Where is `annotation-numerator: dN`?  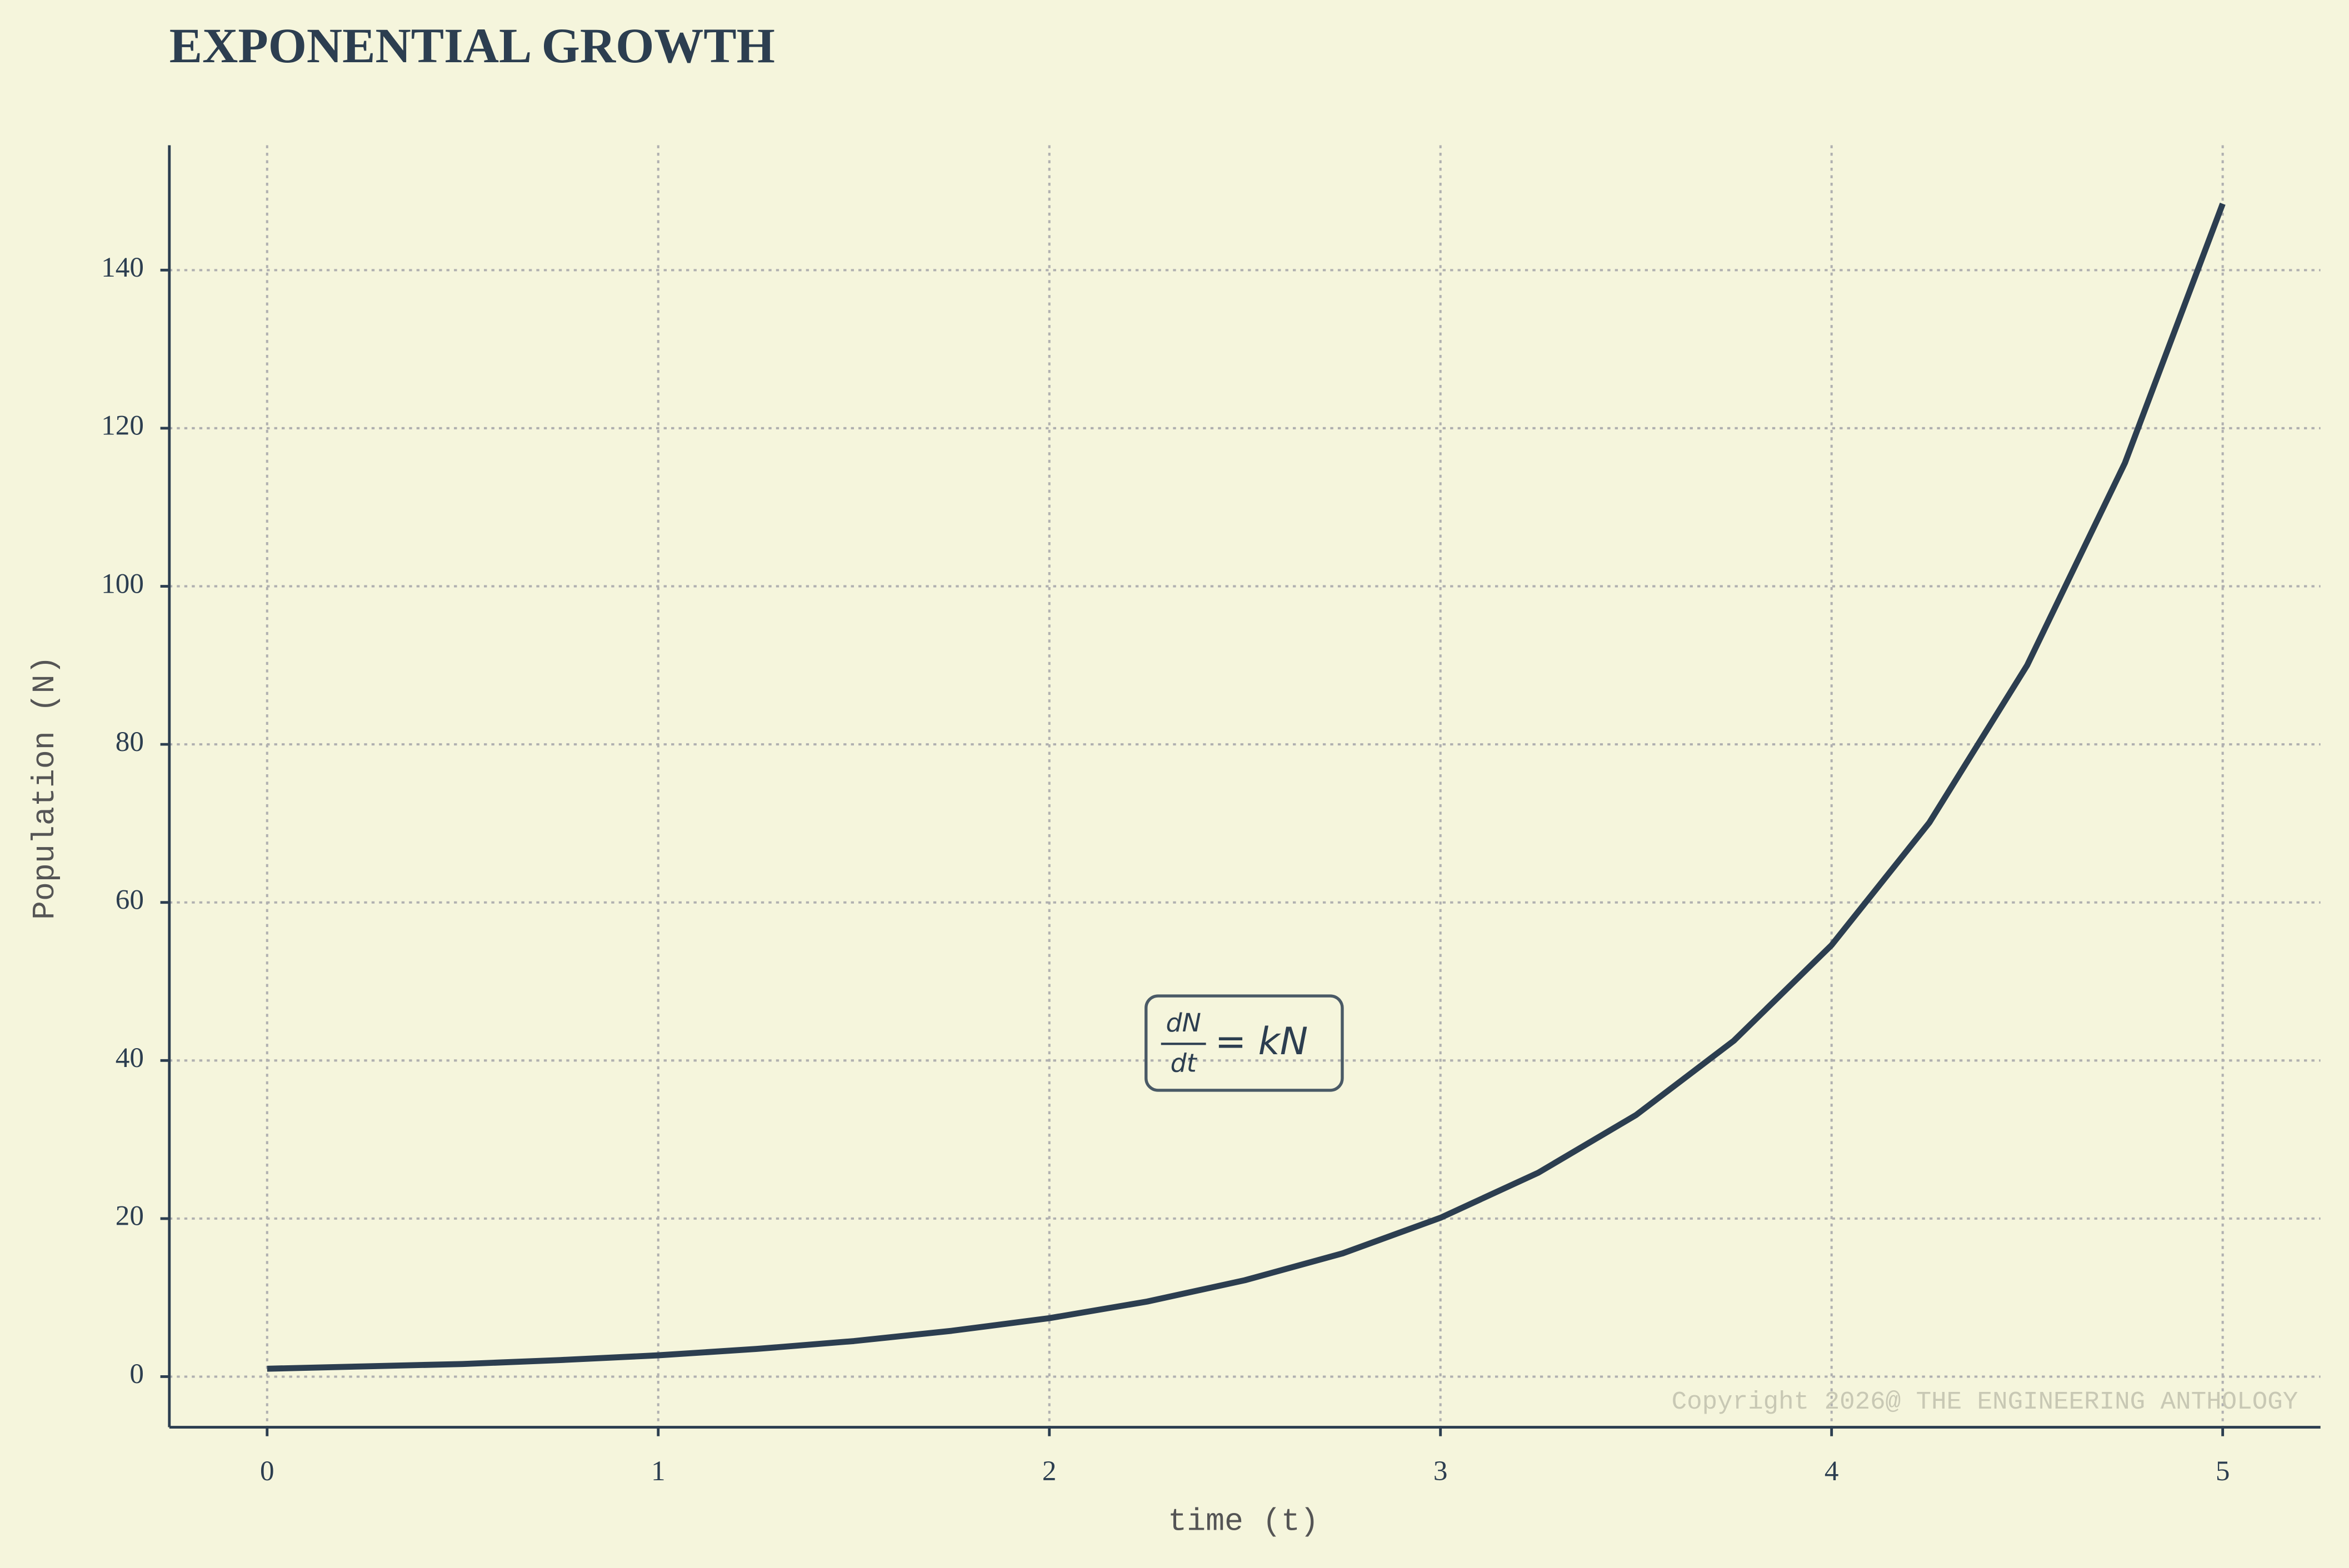 annotation-numerator: dN is located at coordinates (1183, 1023).